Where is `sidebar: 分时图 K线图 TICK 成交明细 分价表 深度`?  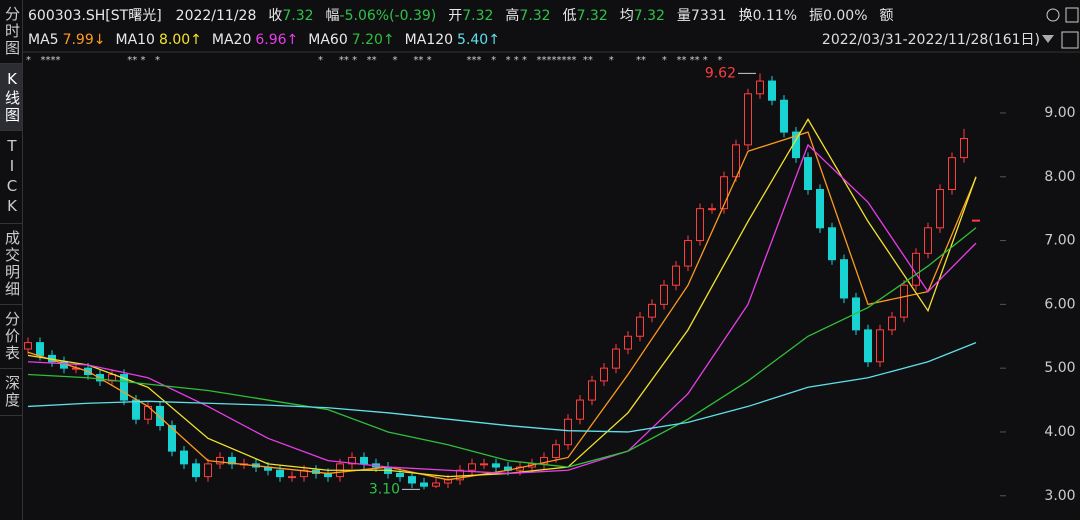
sidebar: 分时图 K线图 TICK 成交明细 分价表 深度 is located at coordinates (11, 260).